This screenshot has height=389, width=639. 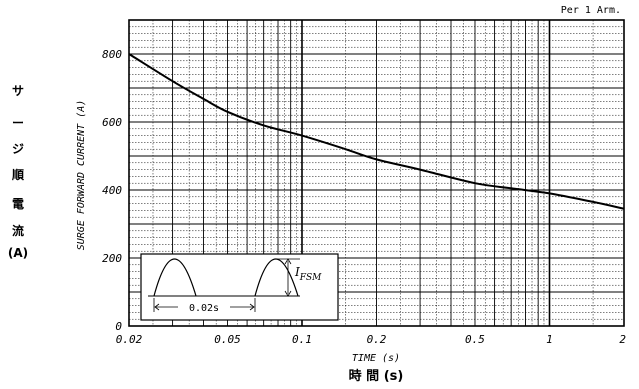 What do you see at coordinates (112, 122) in the screenshot?
I see `y-tick-label: 600` at bounding box center [112, 122].